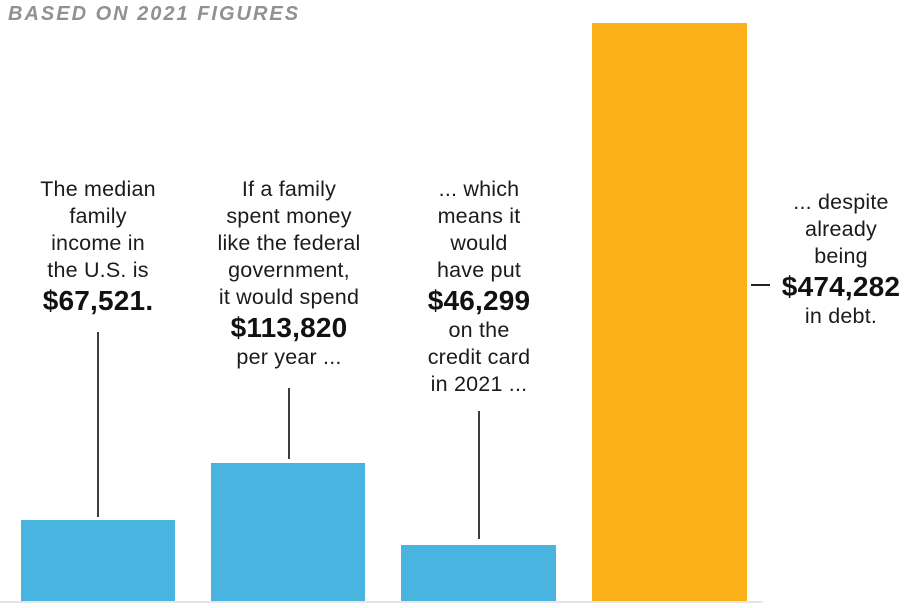  I want to click on annotation-line: already, so click(841, 229).